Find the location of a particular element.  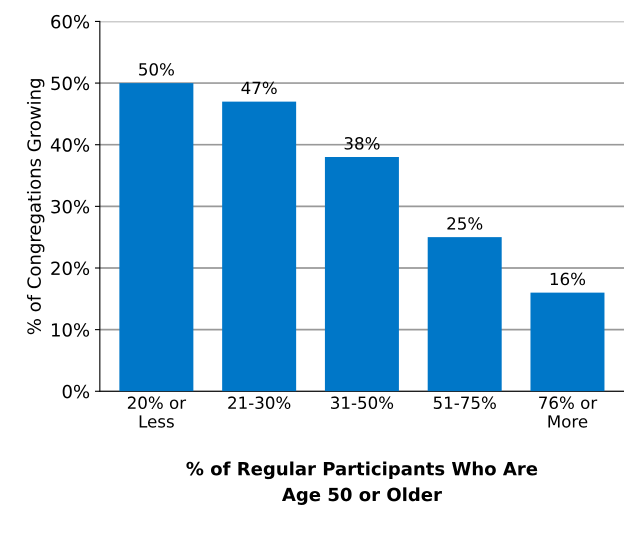

data-label: 38% is located at coordinates (362, 143).